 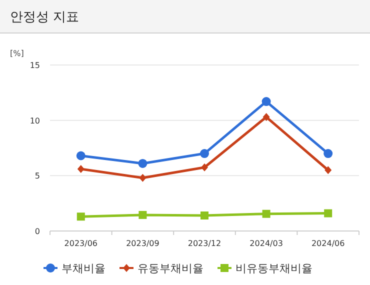 What do you see at coordinates (84, 268) in the screenshot?
I see `legend-label: 부채비율` at bounding box center [84, 268].